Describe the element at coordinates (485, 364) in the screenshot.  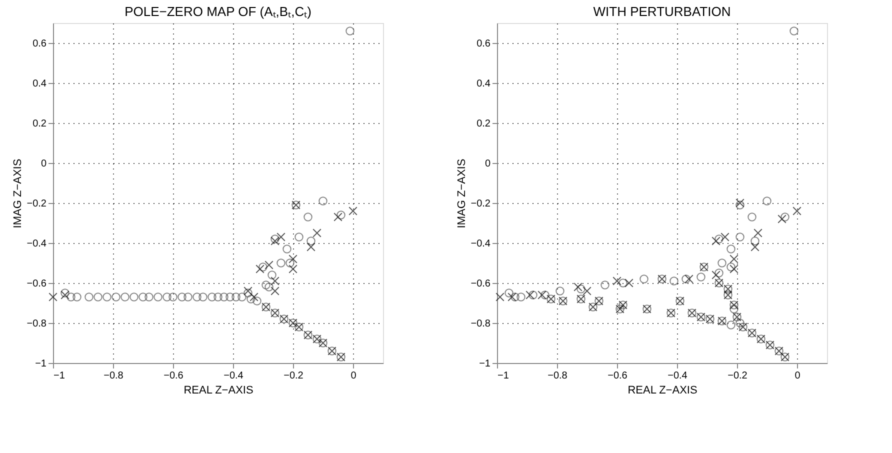
I see `y-tick-label: −1` at that location.